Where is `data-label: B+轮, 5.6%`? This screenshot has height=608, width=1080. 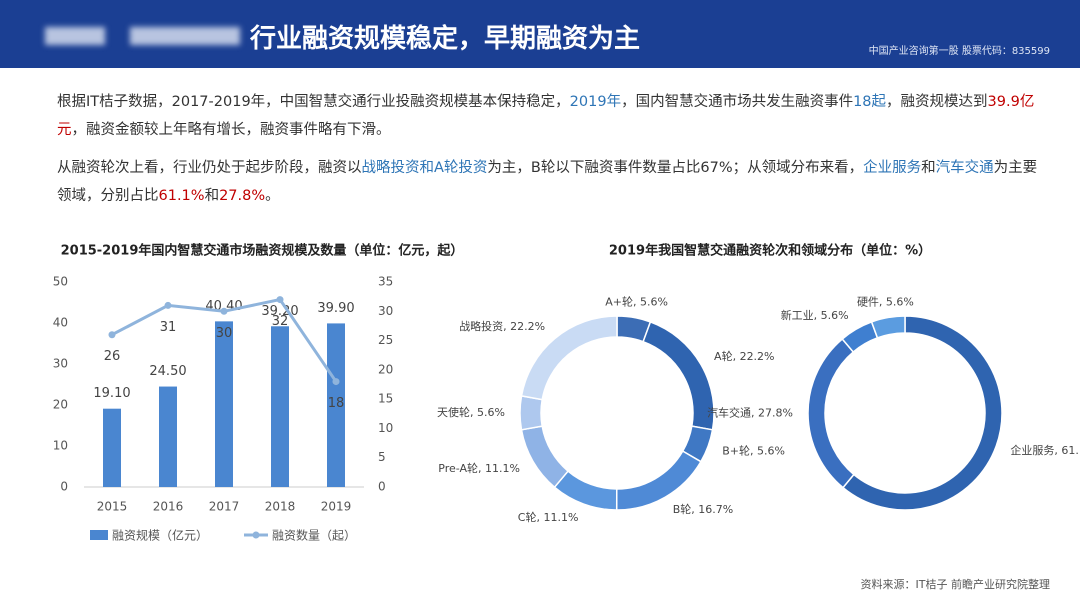 data-label: B+轮, 5.6% is located at coordinates (753, 450).